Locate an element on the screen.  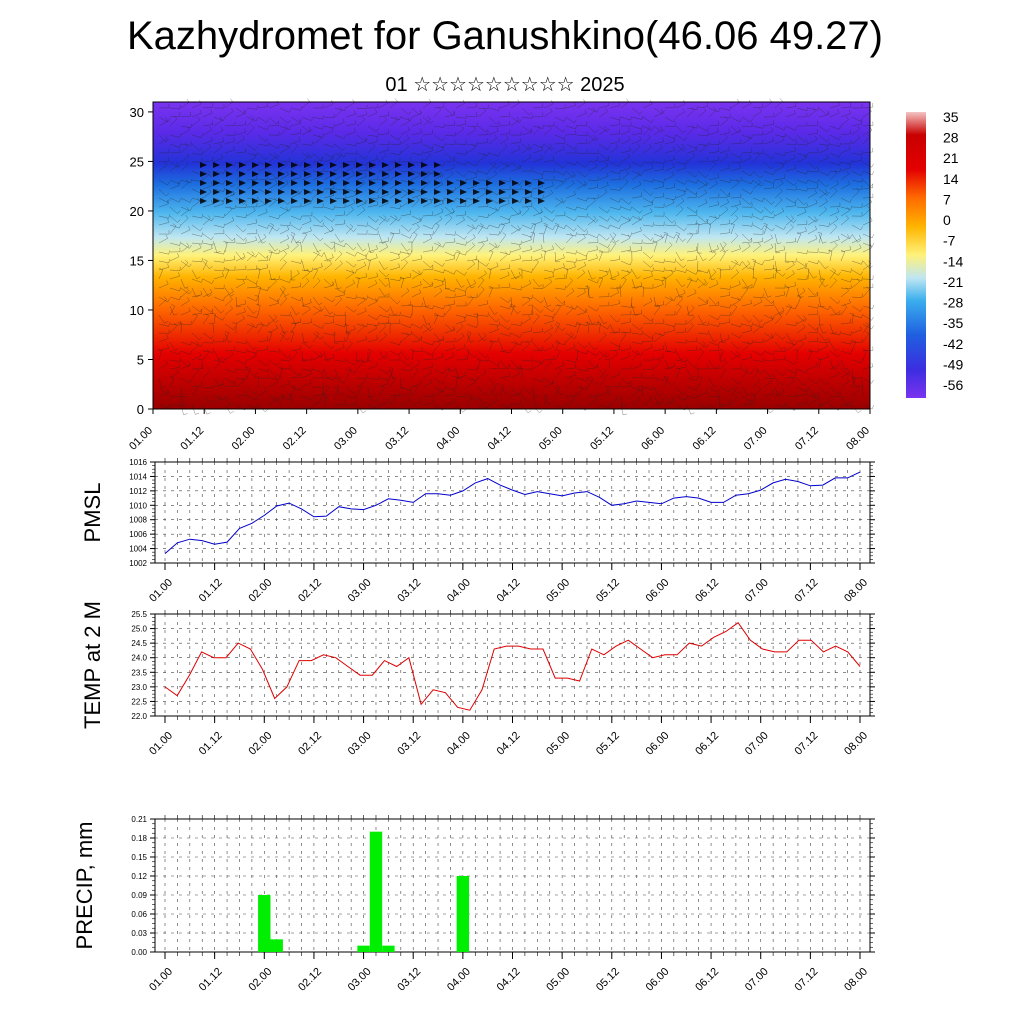
colorbar: 35 28 21 14 7 0 -7 -14 -21 -28 -35 -42 -49 -56 is located at coordinates (934, 253).